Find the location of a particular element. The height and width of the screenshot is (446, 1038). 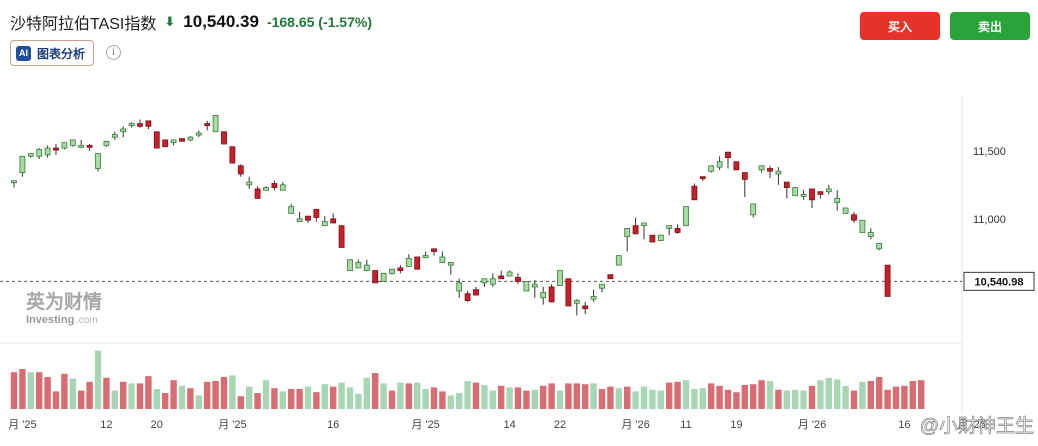

ai-chart-analysis-button: AI 图表分析 is located at coordinates (52, 53).